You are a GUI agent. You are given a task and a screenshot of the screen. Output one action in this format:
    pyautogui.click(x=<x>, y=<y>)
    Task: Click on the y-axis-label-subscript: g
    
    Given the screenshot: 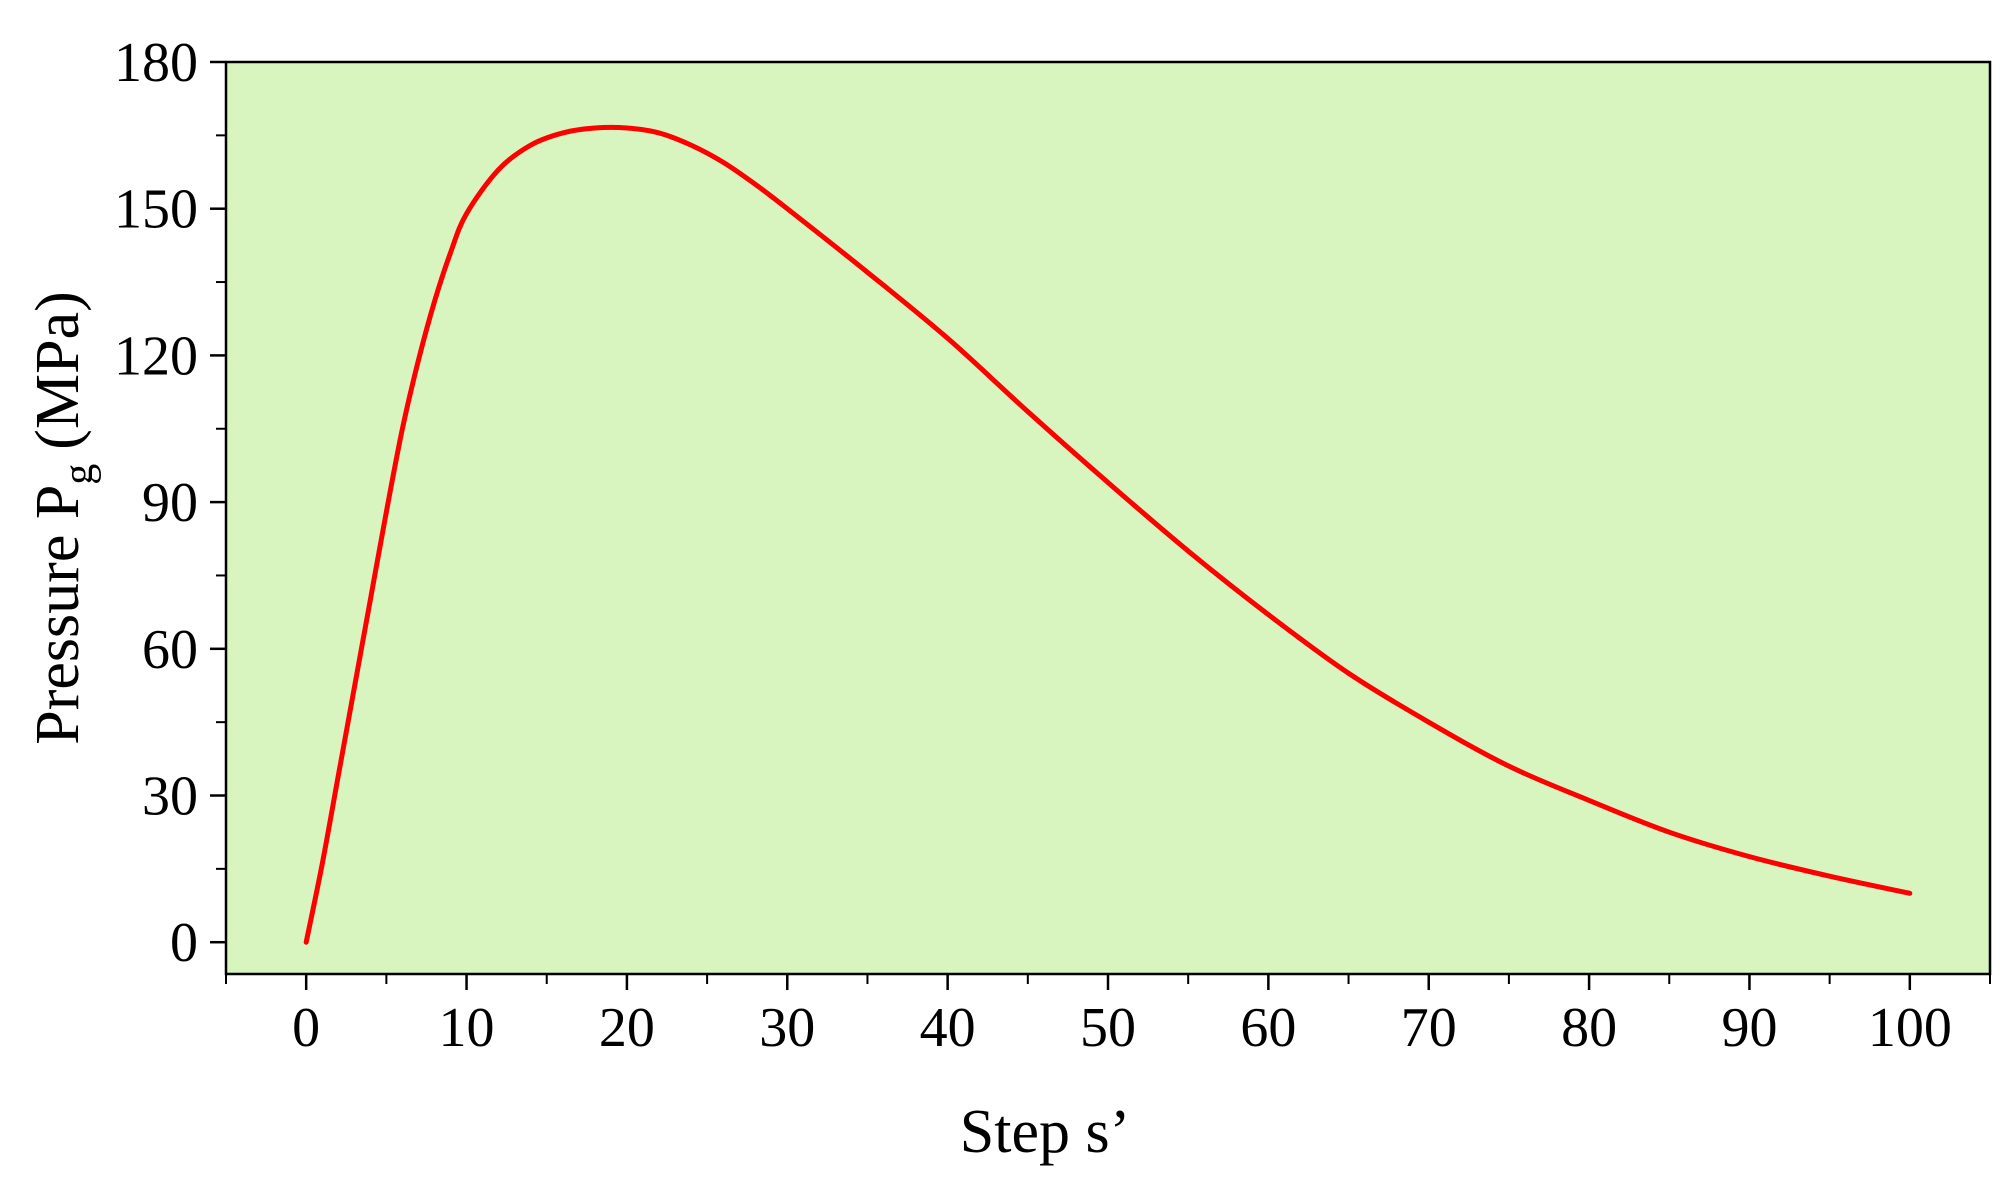 What is the action you would take?
    pyautogui.click(x=79, y=474)
    